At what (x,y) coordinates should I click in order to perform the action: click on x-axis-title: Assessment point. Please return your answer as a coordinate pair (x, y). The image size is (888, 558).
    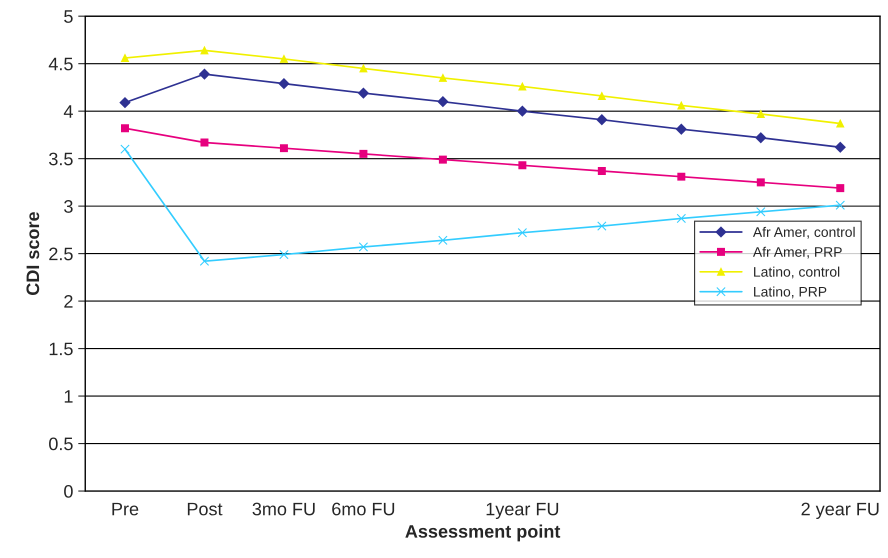
    Looking at the image, I should click on (482, 533).